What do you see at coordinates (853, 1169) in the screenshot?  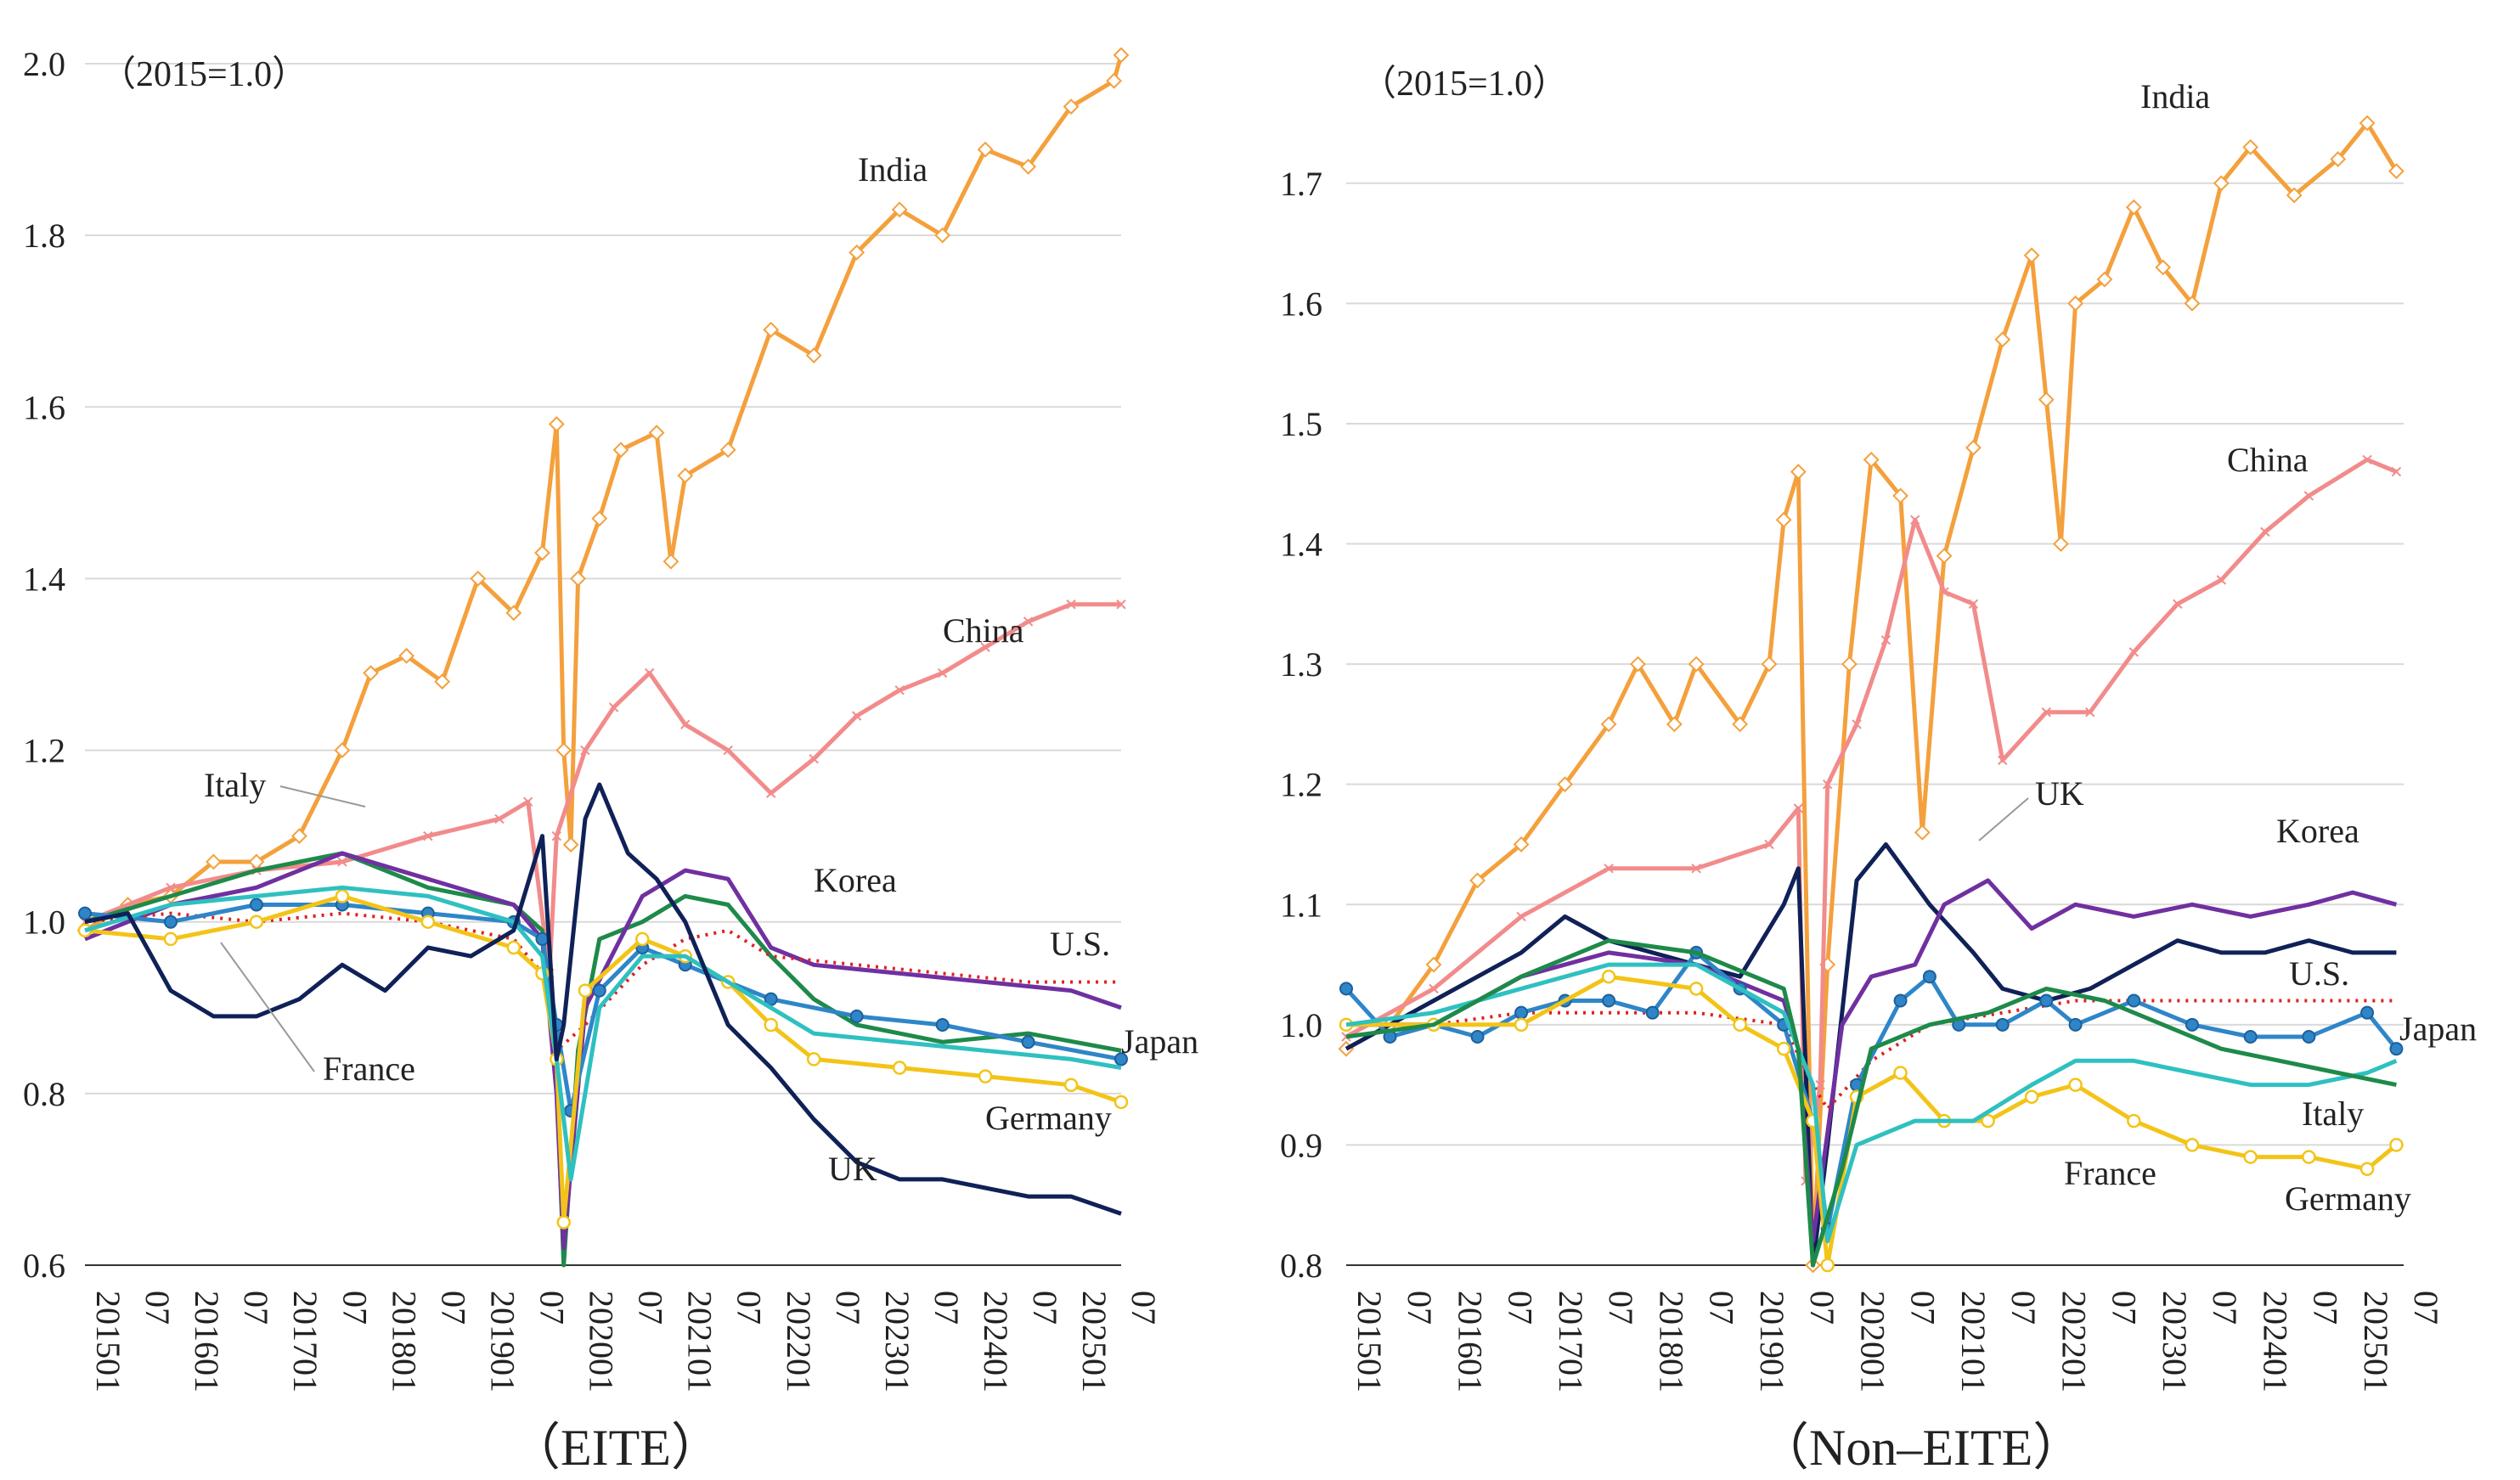 I see `series-label-uk: UK` at bounding box center [853, 1169].